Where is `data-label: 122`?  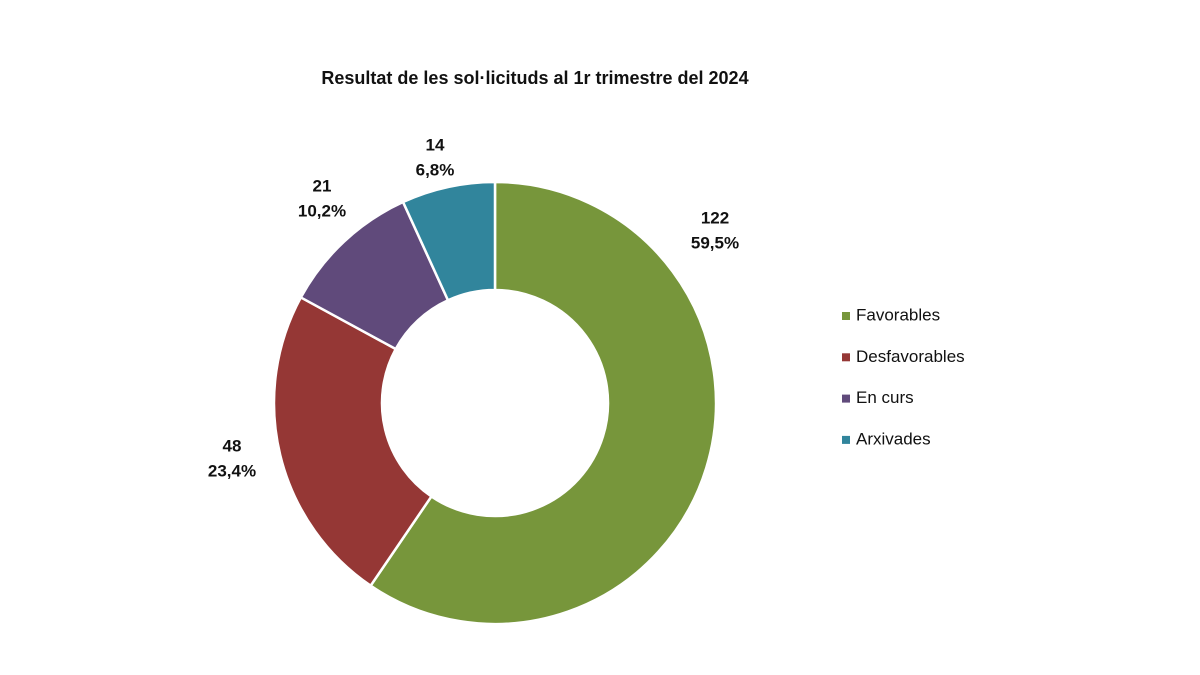 data-label: 122 is located at coordinates (715, 217).